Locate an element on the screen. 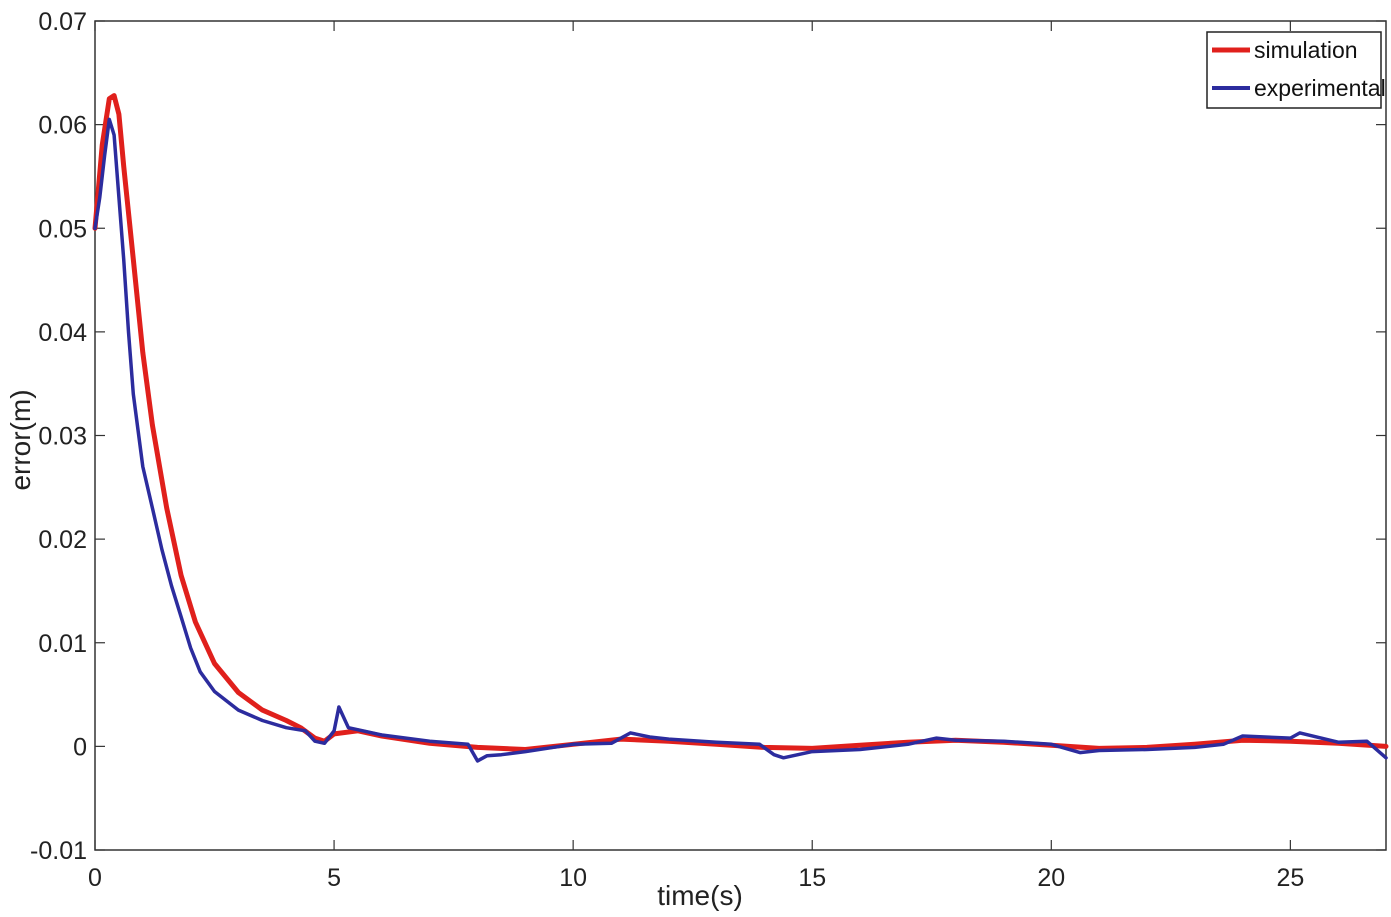 Image resolution: width=1391 pixels, height=917 pixels. y-axis-title: error(m) is located at coordinates (20, 439).